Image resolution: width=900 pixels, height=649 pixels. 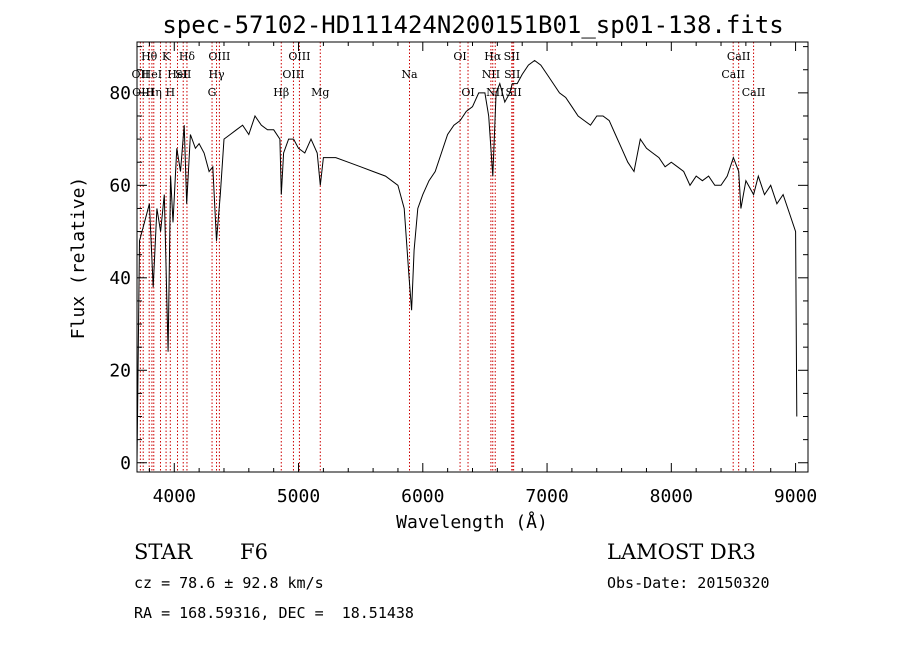 I want to click on coordinates: RA = 168.59316, DEC = 18.51438, so click(x=274, y=613).